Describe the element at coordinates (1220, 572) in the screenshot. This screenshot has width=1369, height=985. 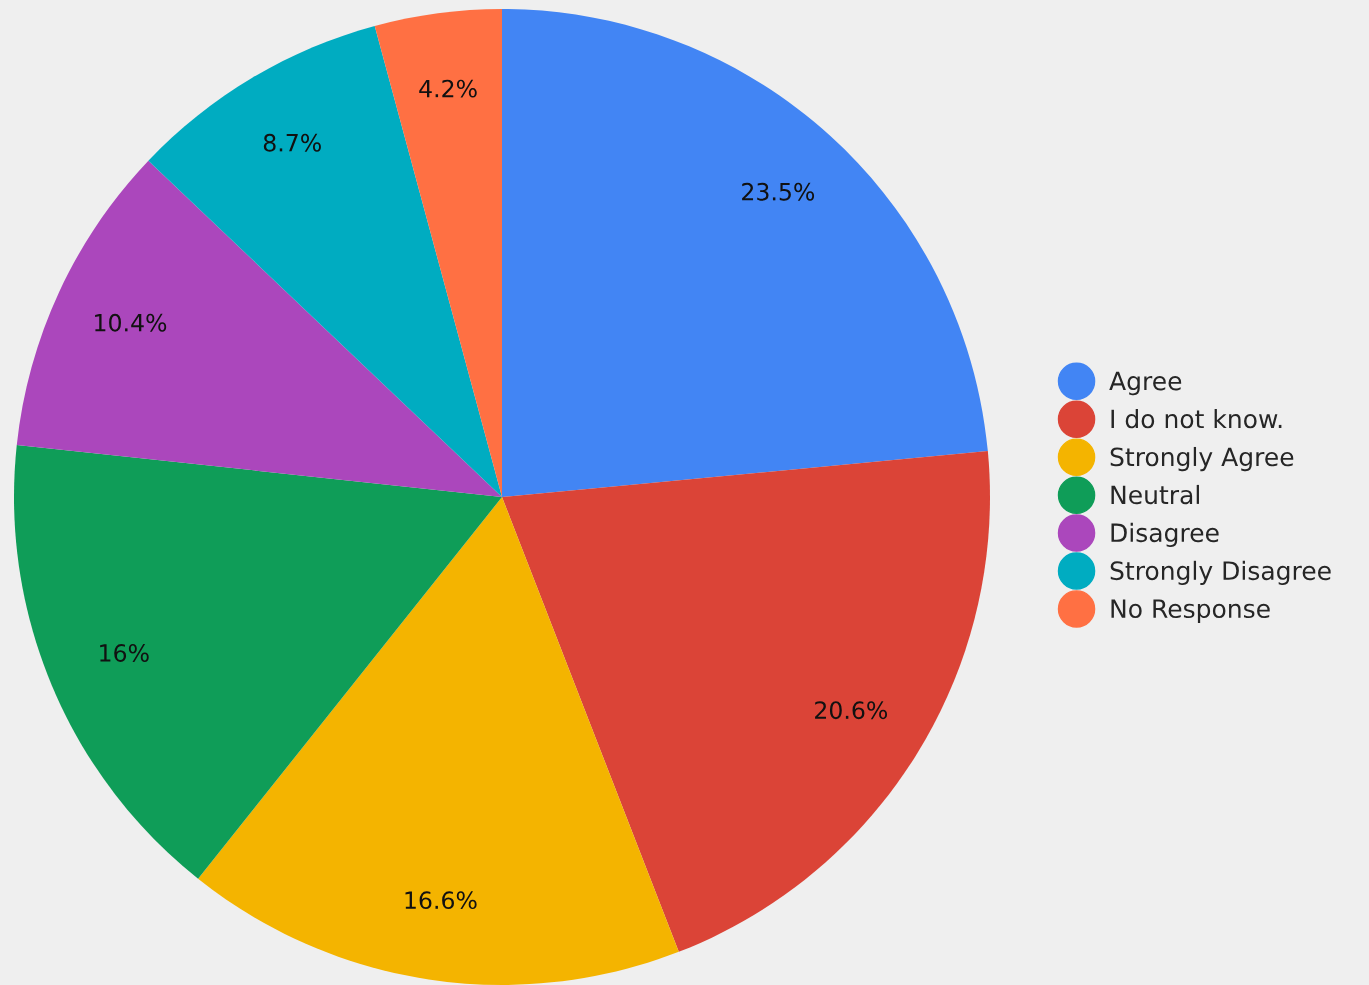
I see `legend-label: Strongly Disagree` at that location.